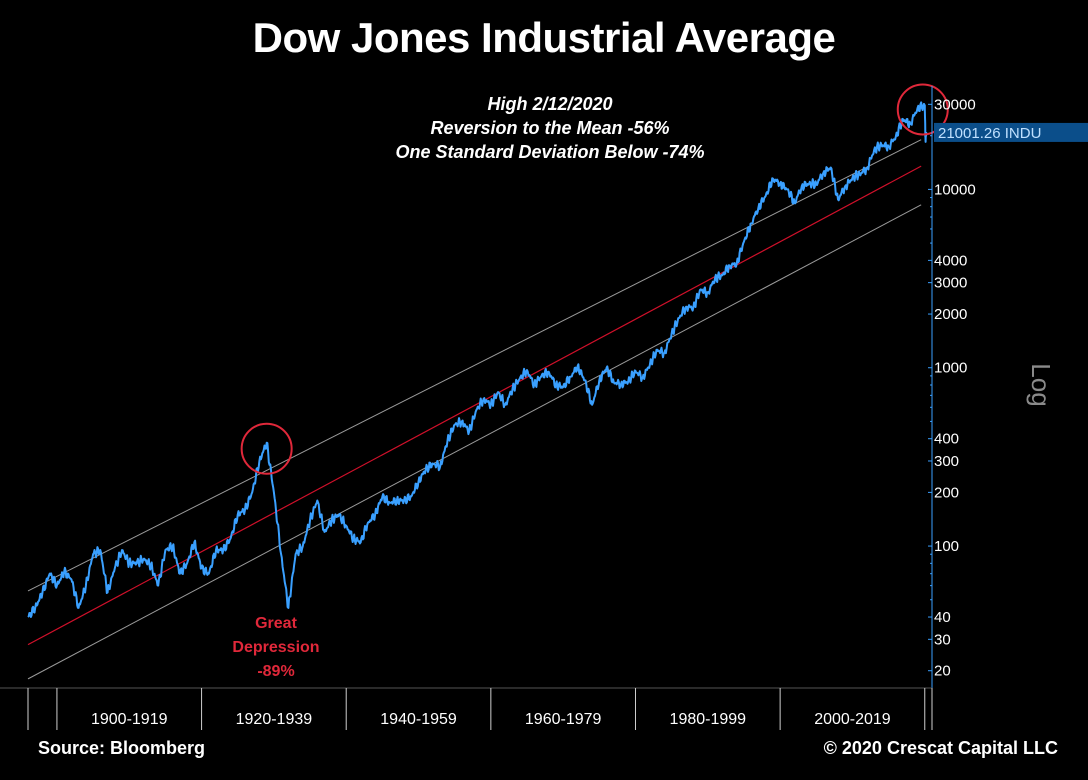 This screenshot has height=780, width=1088. What do you see at coordinates (950, 283) in the screenshot?
I see `y-tick-label-3000: 3000` at bounding box center [950, 283].